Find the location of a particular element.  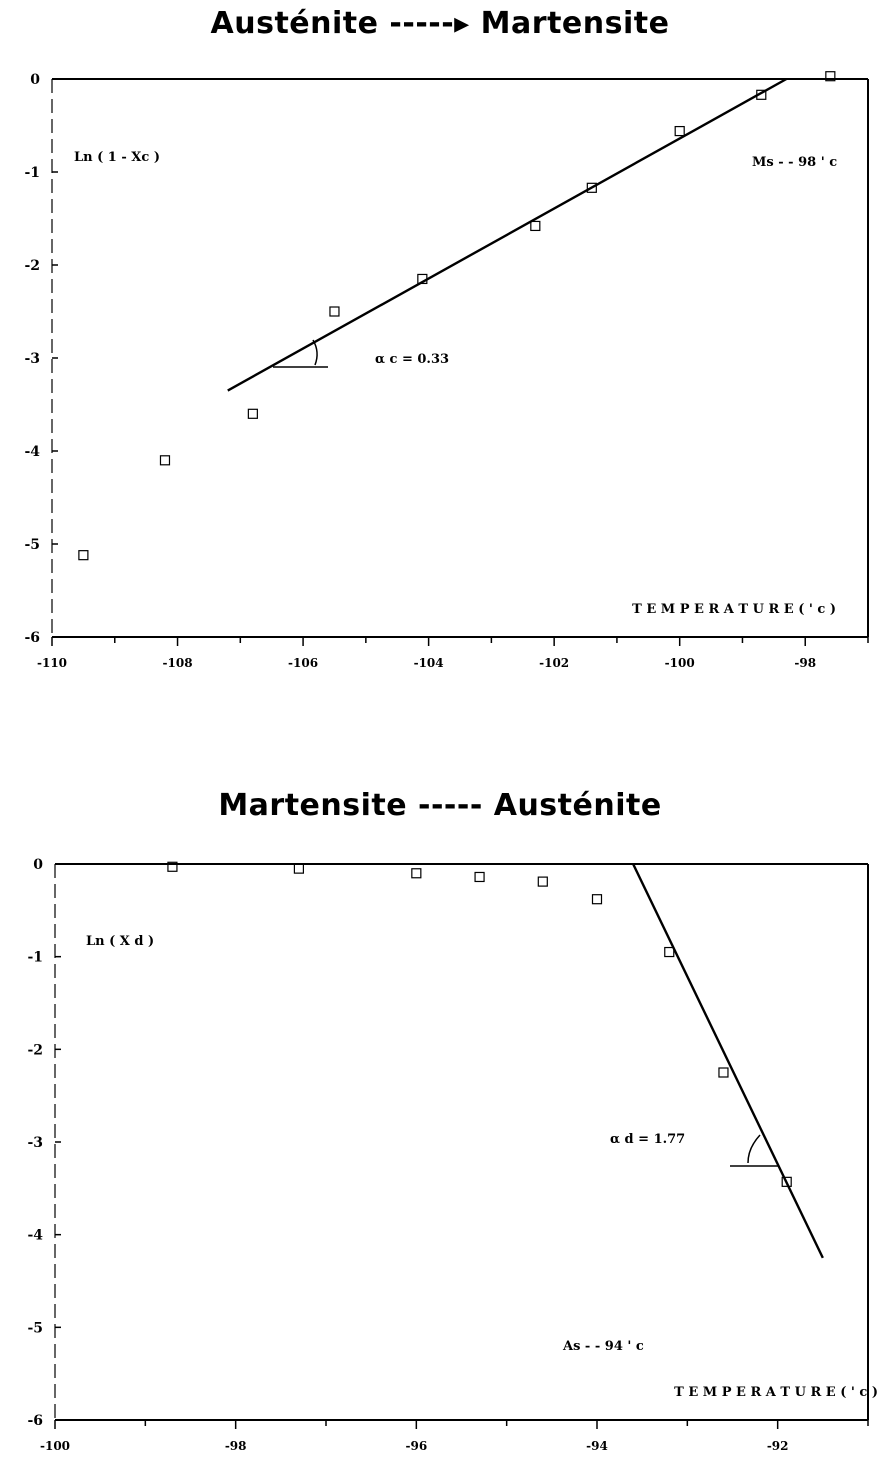

chart1-fit-line is located at coordinates (507, 234).